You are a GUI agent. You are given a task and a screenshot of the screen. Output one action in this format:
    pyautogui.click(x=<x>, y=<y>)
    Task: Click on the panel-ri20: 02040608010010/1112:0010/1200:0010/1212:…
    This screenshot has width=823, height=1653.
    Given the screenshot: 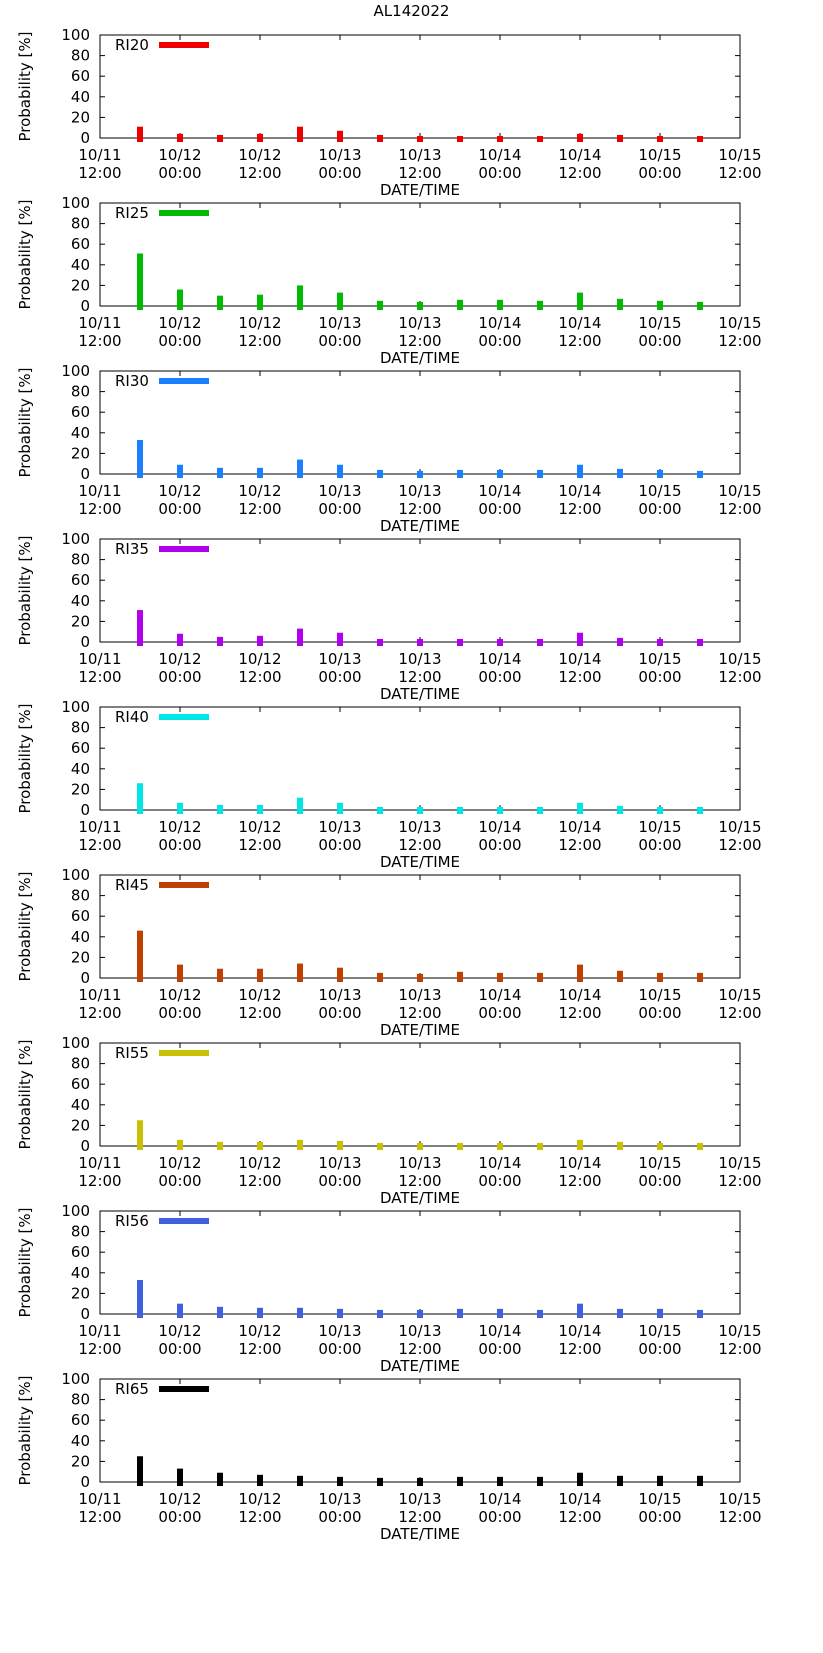 What is the action you would take?
    pyautogui.click(x=389, y=112)
    